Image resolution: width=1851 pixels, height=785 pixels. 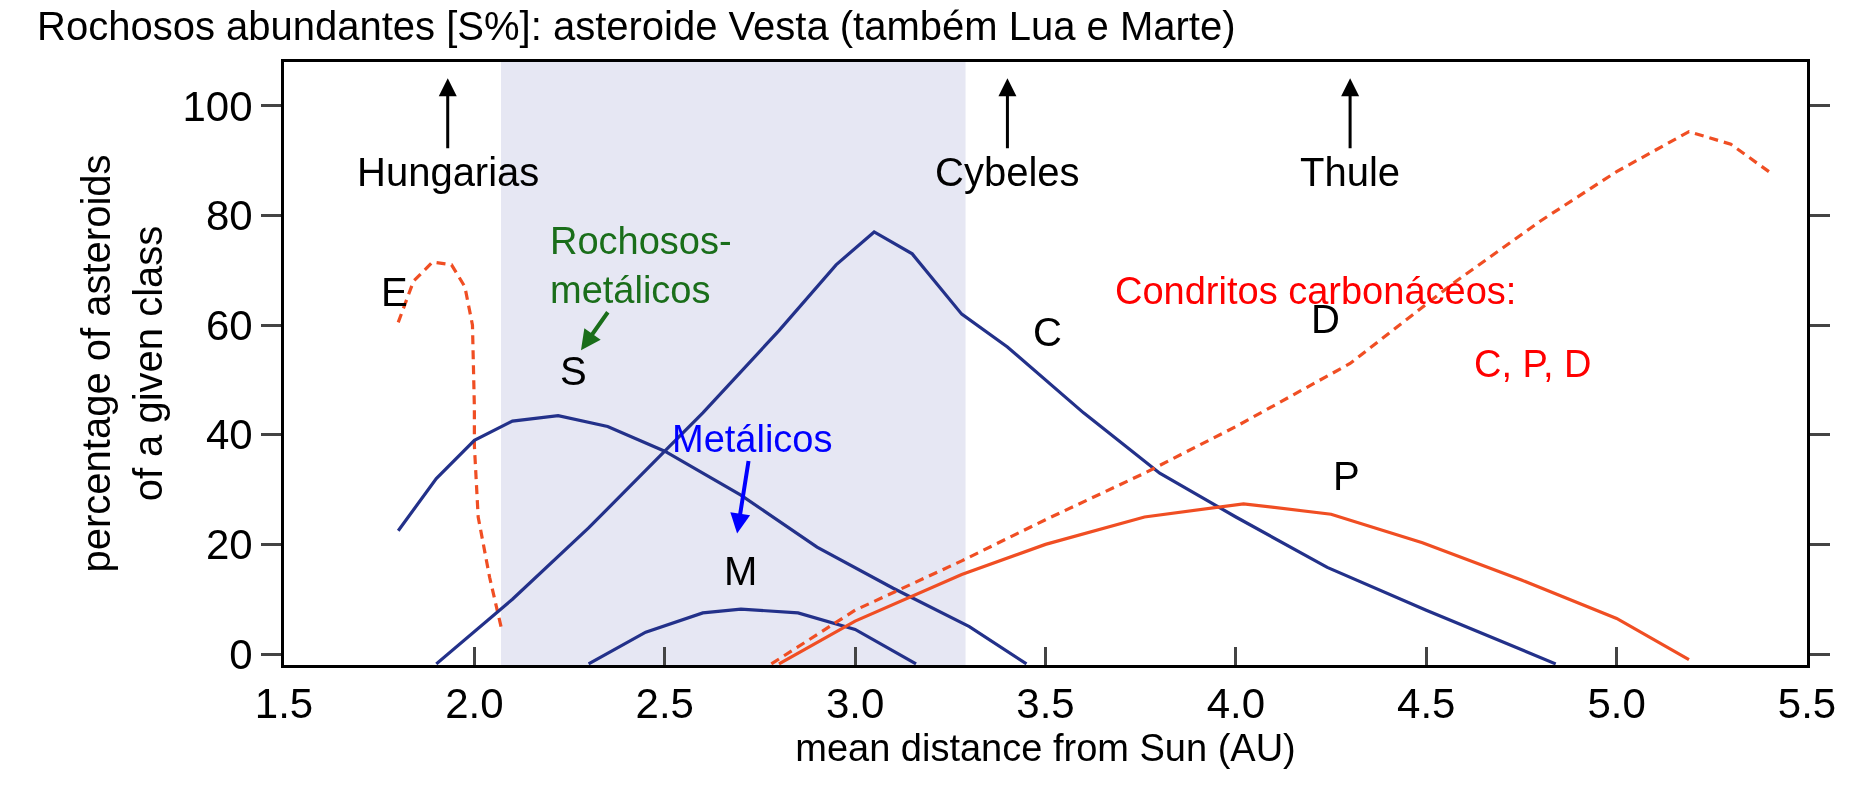 What do you see at coordinates (1807, 704) in the screenshot?
I see `x-tick-label: 5.5` at bounding box center [1807, 704].